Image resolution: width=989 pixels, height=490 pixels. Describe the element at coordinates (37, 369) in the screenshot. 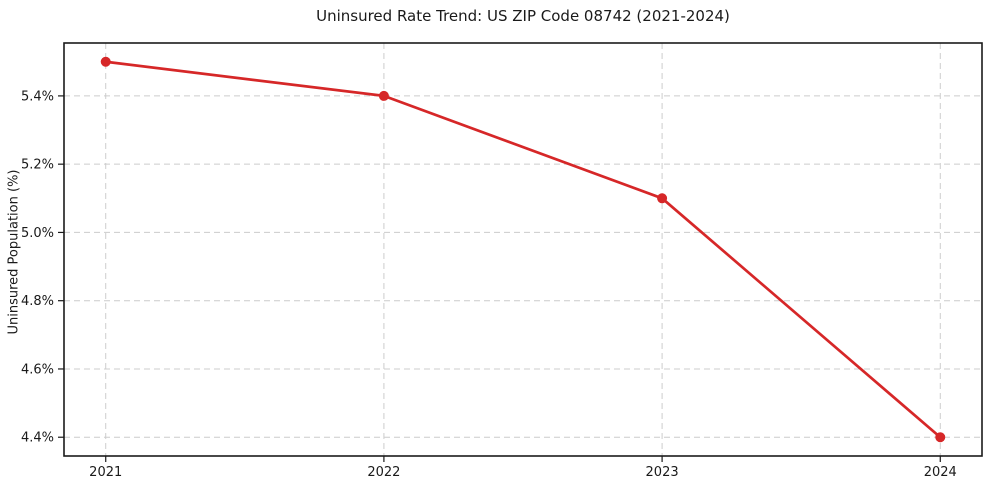

I see `y-tick-label: 4.6%` at that location.